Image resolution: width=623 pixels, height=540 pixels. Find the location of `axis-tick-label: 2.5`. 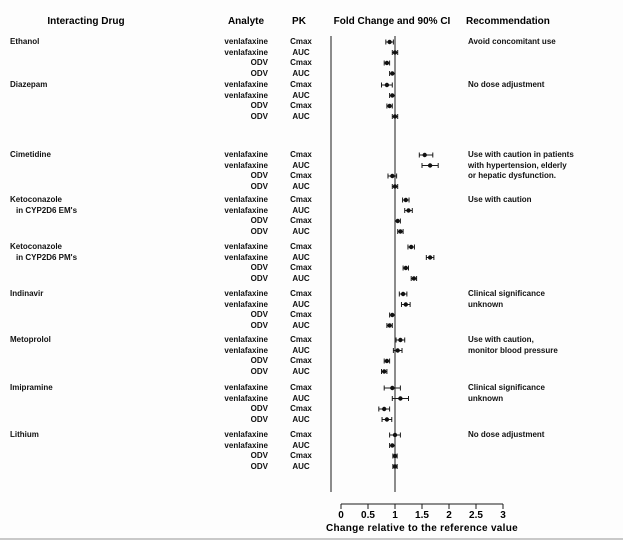

axis-tick-label: 2.5 is located at coordinates (476, 515).